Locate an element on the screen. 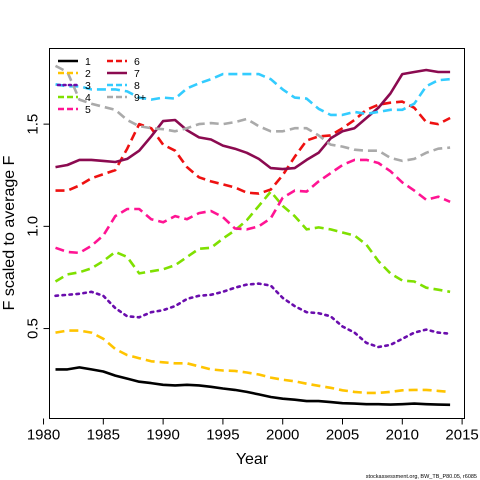 The width and height of the screenshot is (480, 480). x-tick-label: 2000 is located at coordinates (282, 435).